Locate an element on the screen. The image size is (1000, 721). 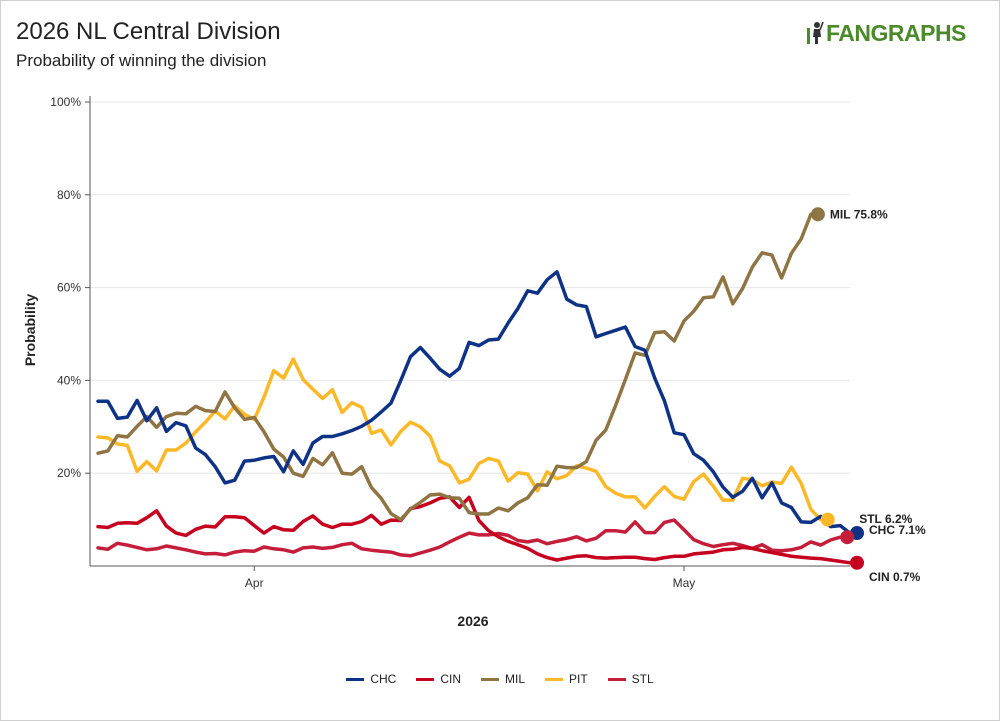
legend-label: CIN is located at coordinates (450, 679).